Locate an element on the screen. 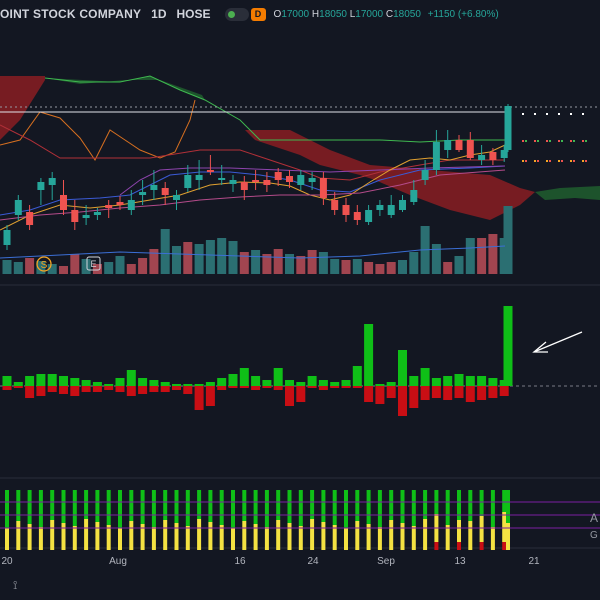  open-label: O is located at coordinates (277, 14).